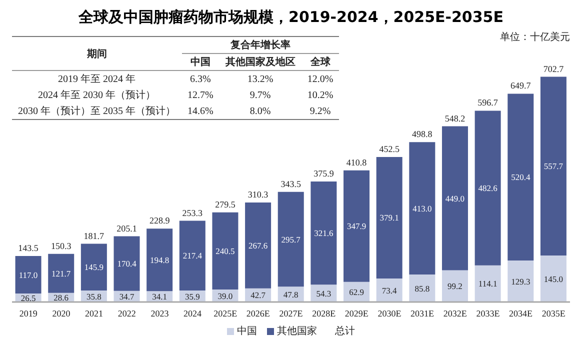  I want to click on total-label: 143.5, so click(28, 248).